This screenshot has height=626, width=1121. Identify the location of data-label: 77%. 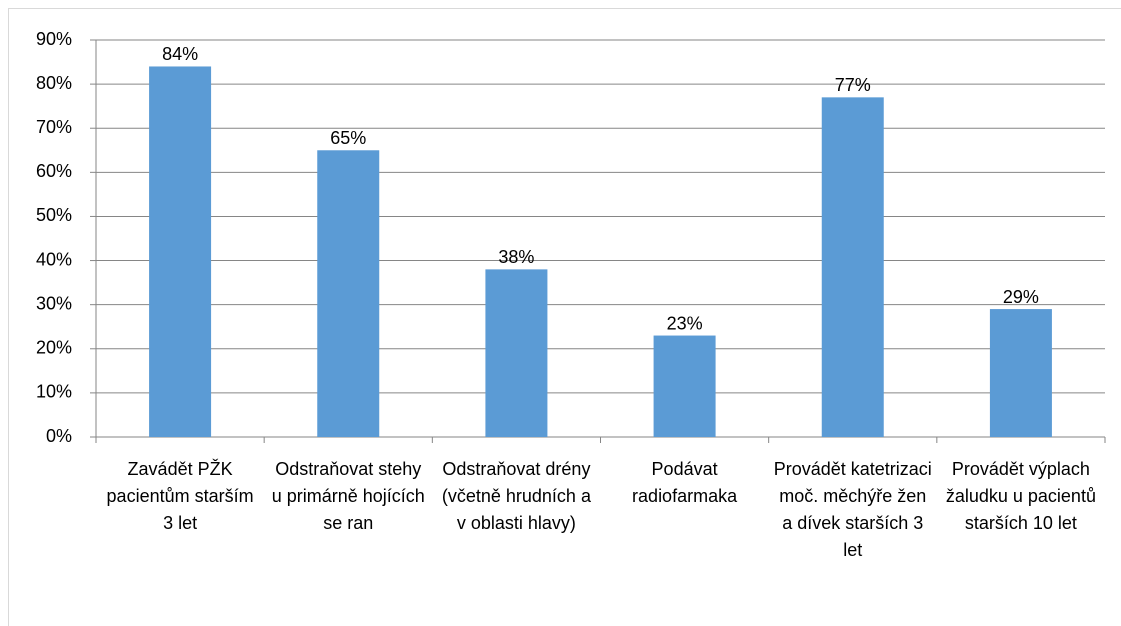
(853, 85).